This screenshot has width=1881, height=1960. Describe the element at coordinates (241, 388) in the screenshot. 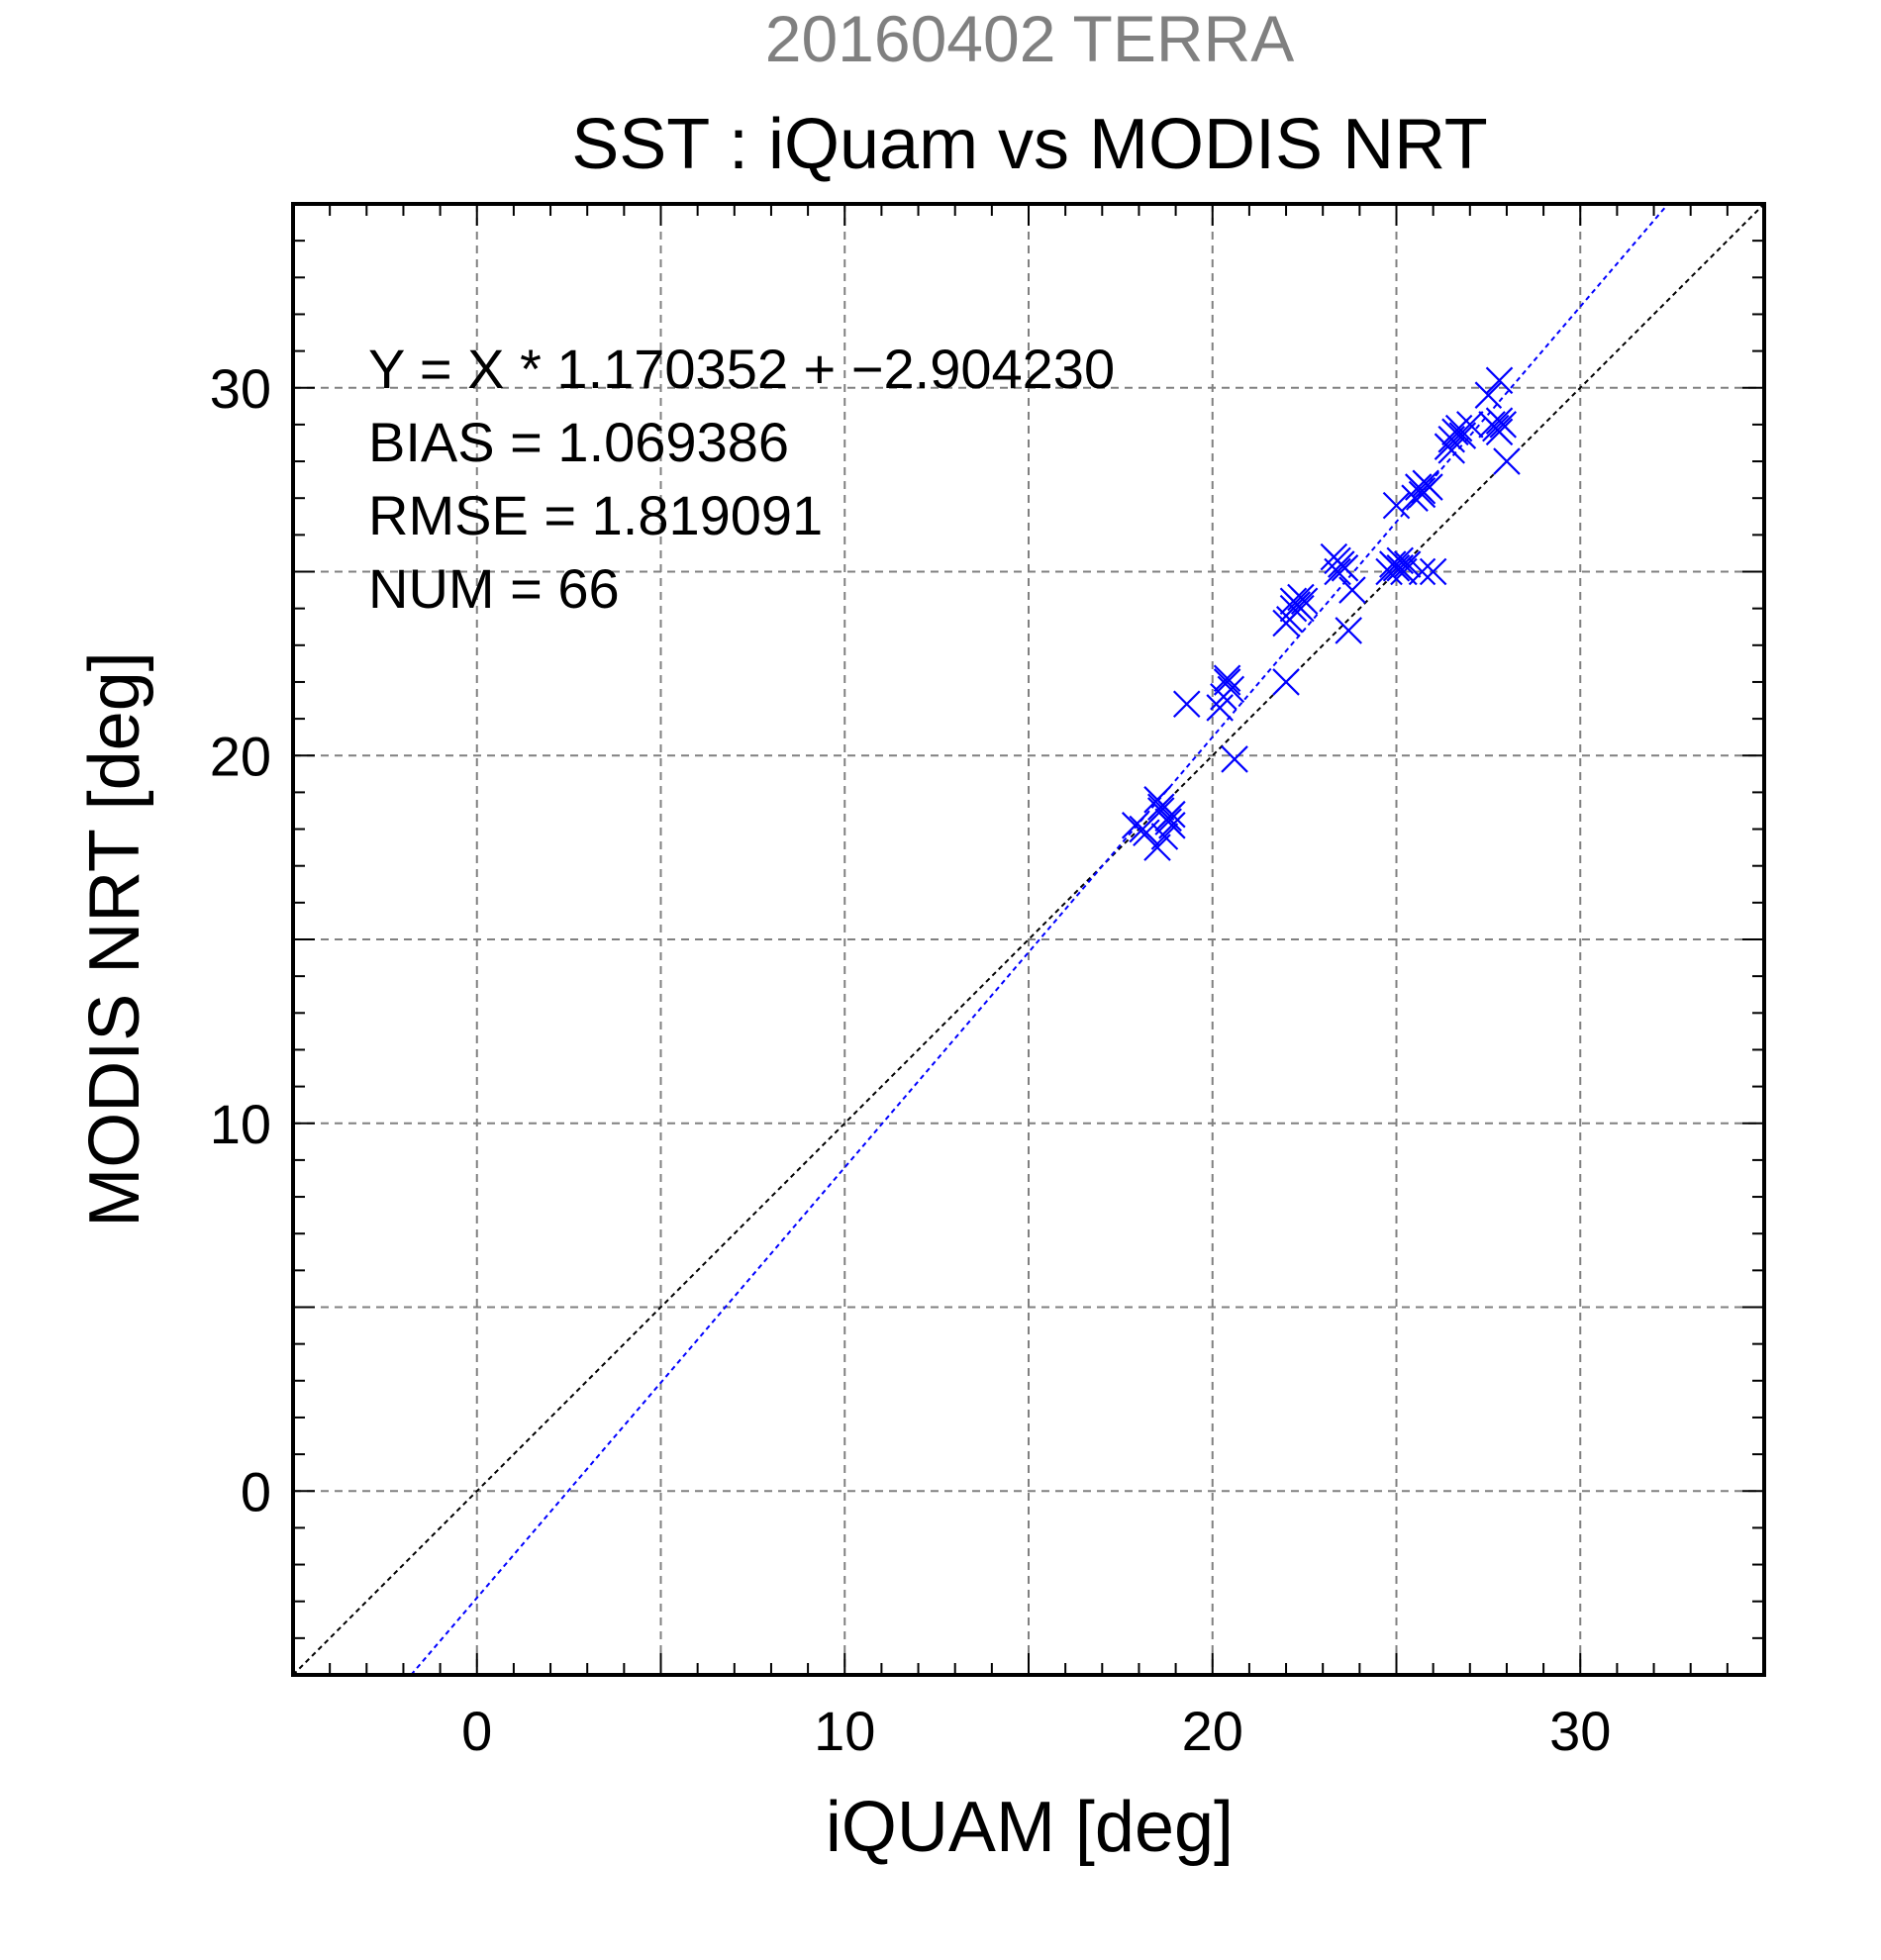

I see `y-tick-label: 30` at that location.